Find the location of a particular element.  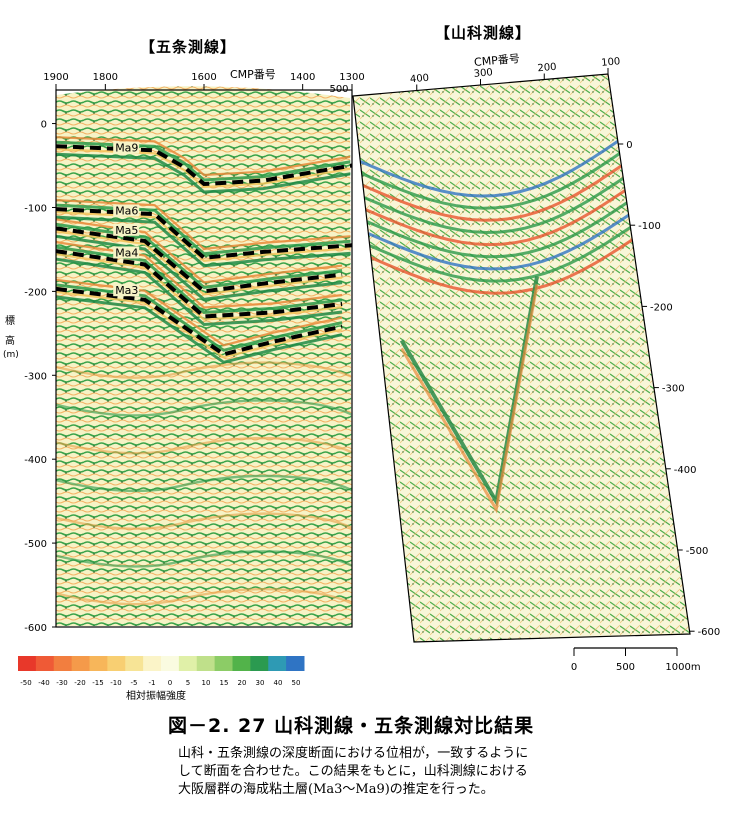

caption-line: 山科・五条測線の深度断面における位相が，一致するように is located at coordinates (353, 753).